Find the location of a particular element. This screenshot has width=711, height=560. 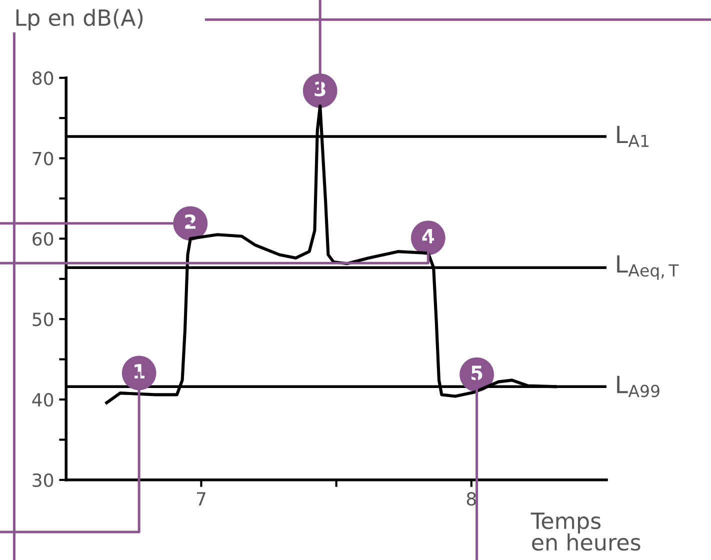

ref-line-label: L$_{A1}$ is located at coordinates (632, 136).